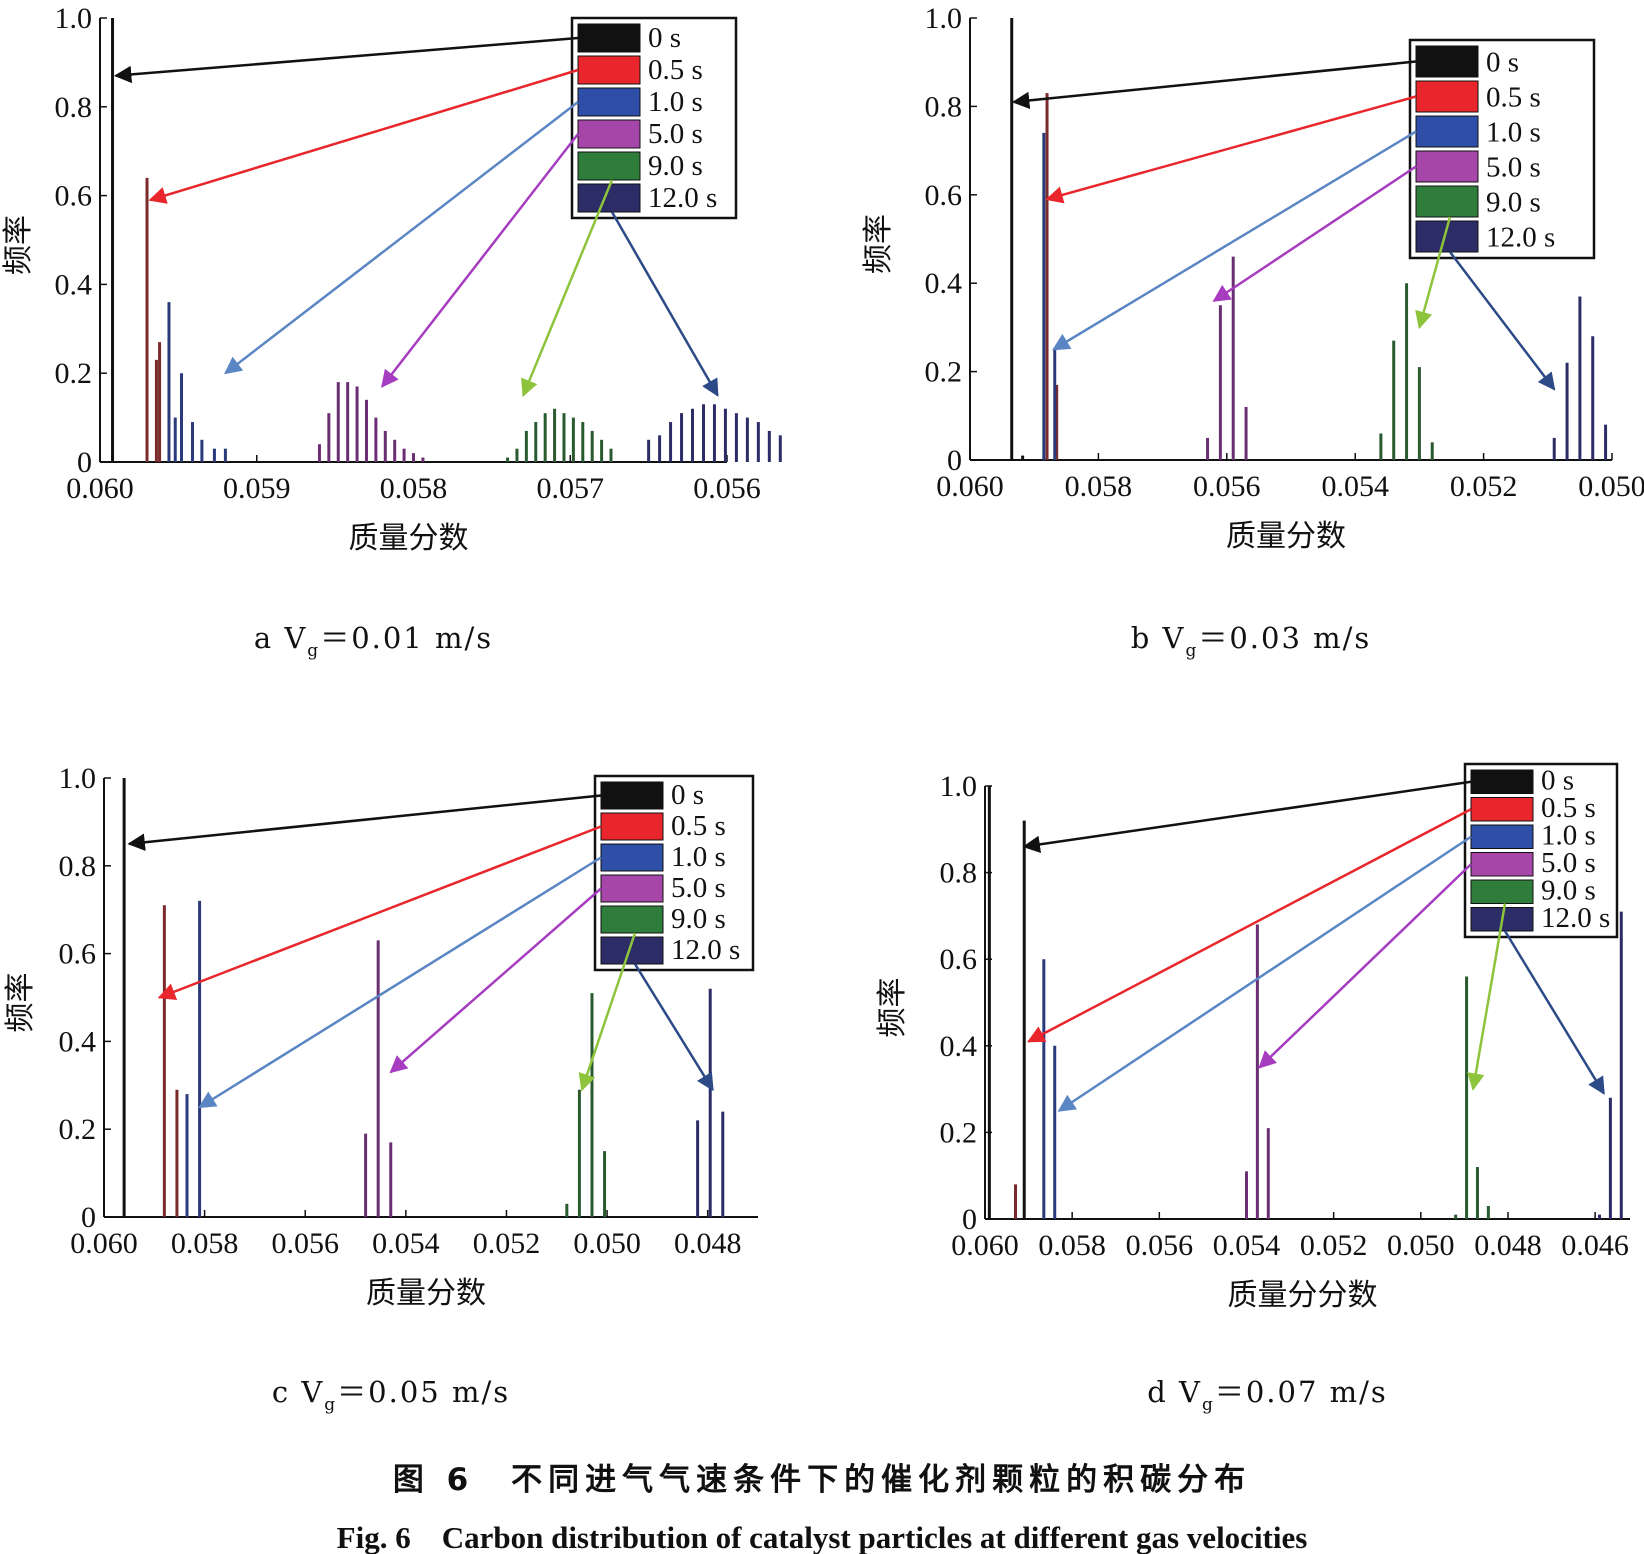  Describe the element at coordinates (257, 488) in the screenshot. I see `x-tick-label: 0.059` at that location.